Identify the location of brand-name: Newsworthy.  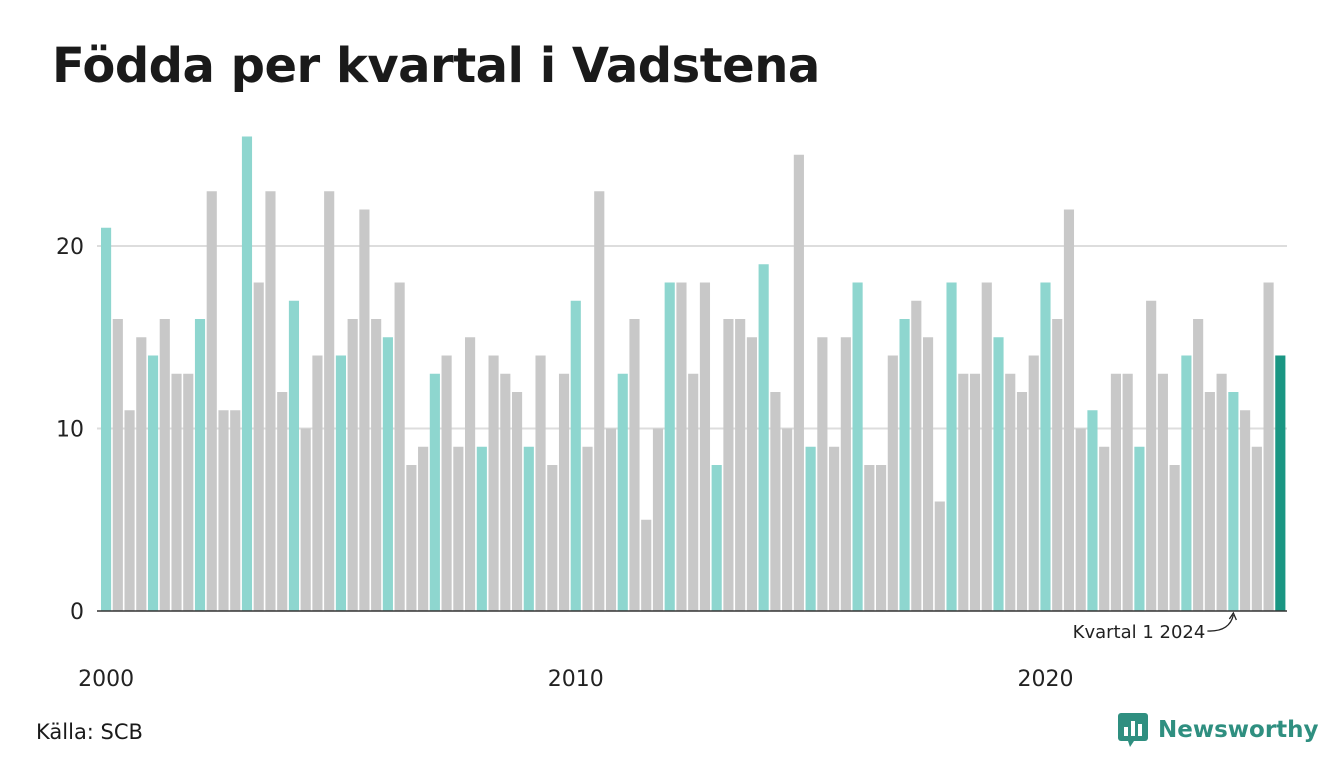
(1238, 730).